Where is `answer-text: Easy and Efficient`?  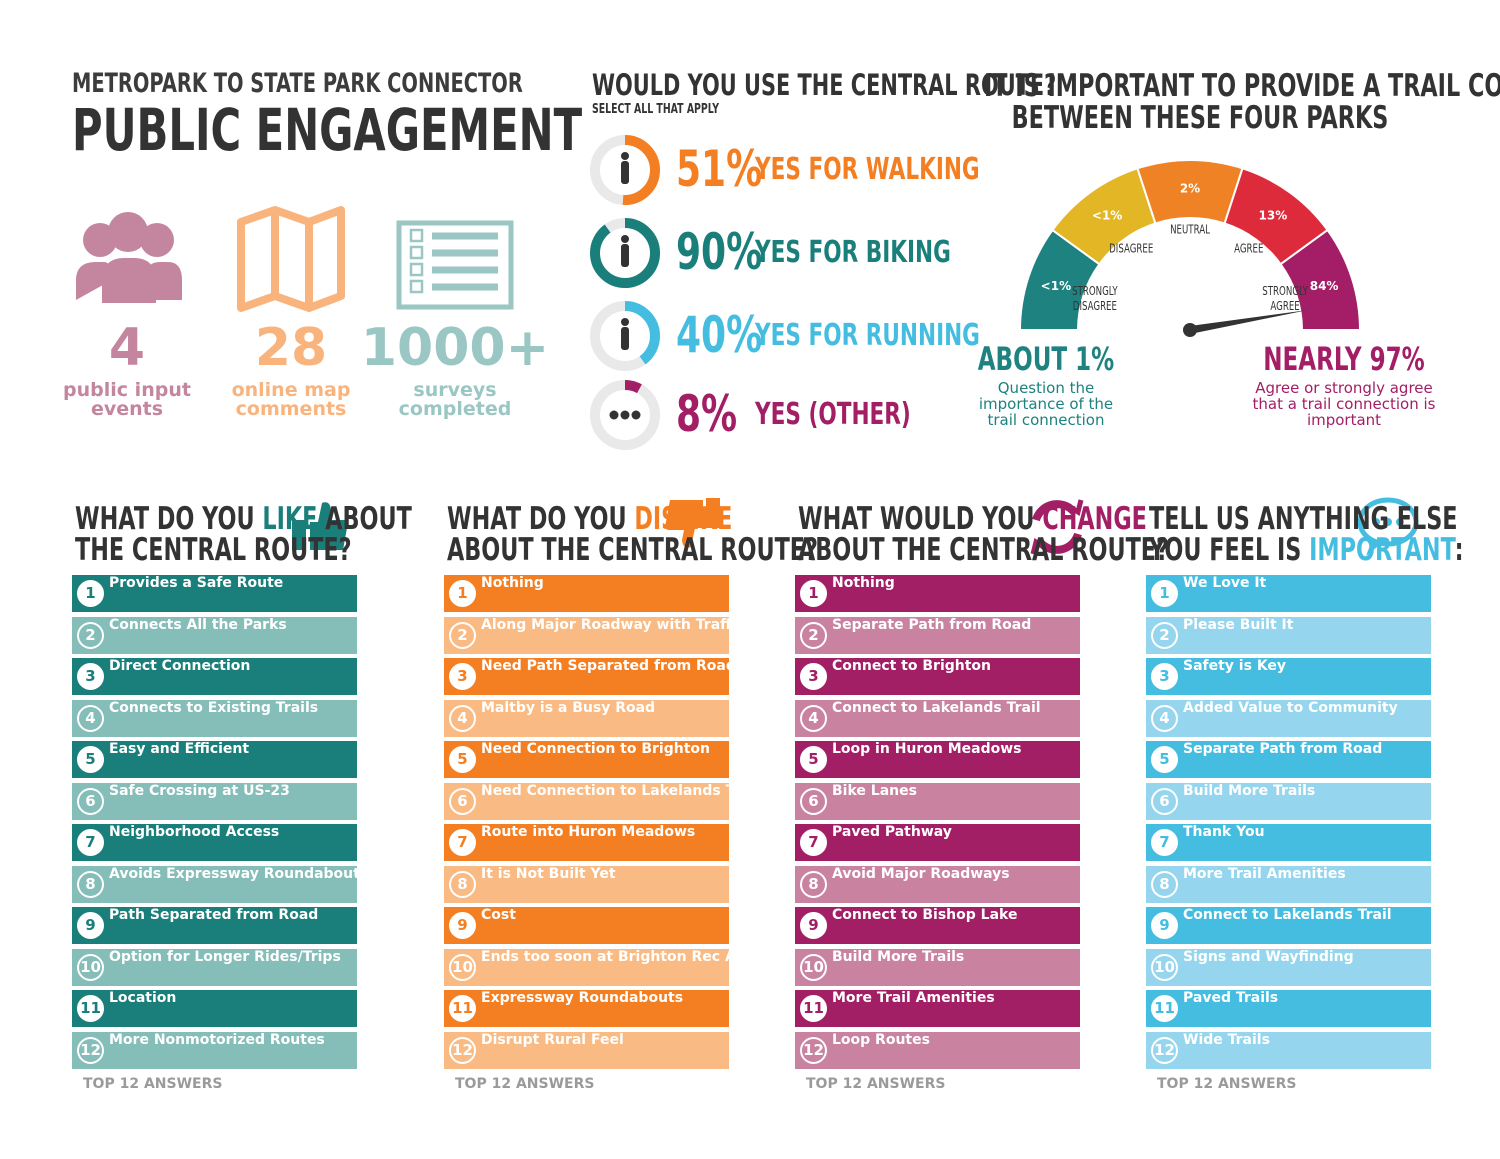 answer-text: Easy and Efficient is located at coordinates (179, 749).